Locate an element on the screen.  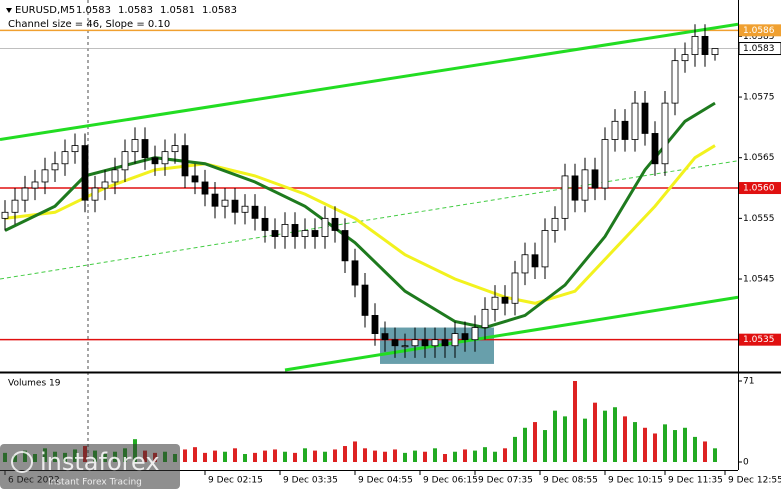
ohlc-low: 1.0581 is located at coordinates (177, 10).